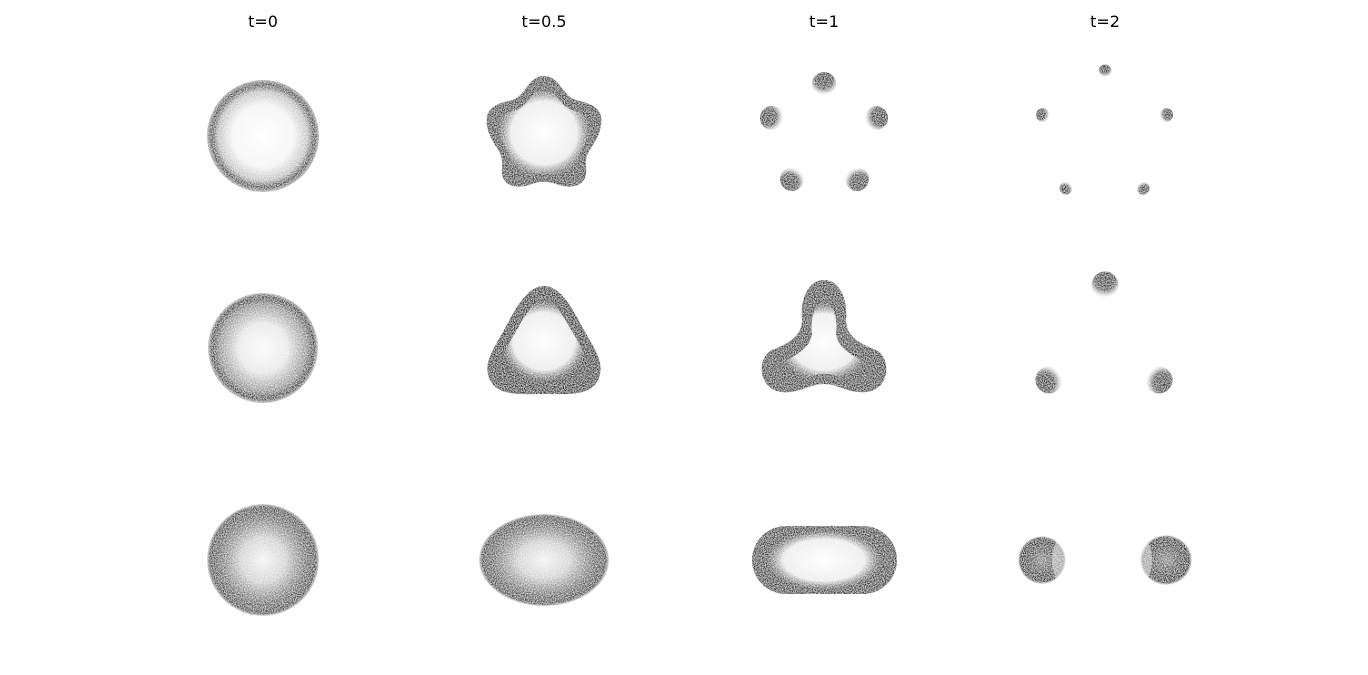 The width and height of the screenshot is (1368, 675). Describe the element at coordinates (1104, 332) in the screenshot. I see `density-t2-row2` at that location.